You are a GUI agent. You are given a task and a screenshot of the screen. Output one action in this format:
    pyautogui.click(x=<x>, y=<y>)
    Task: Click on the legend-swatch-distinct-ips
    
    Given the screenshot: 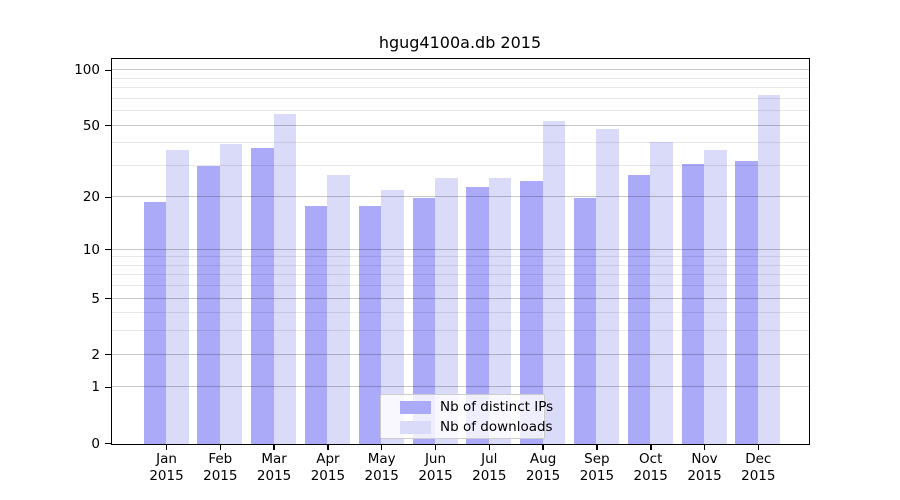 What is the action you would take?
    pyautogui.click(x=415, y=407)
    